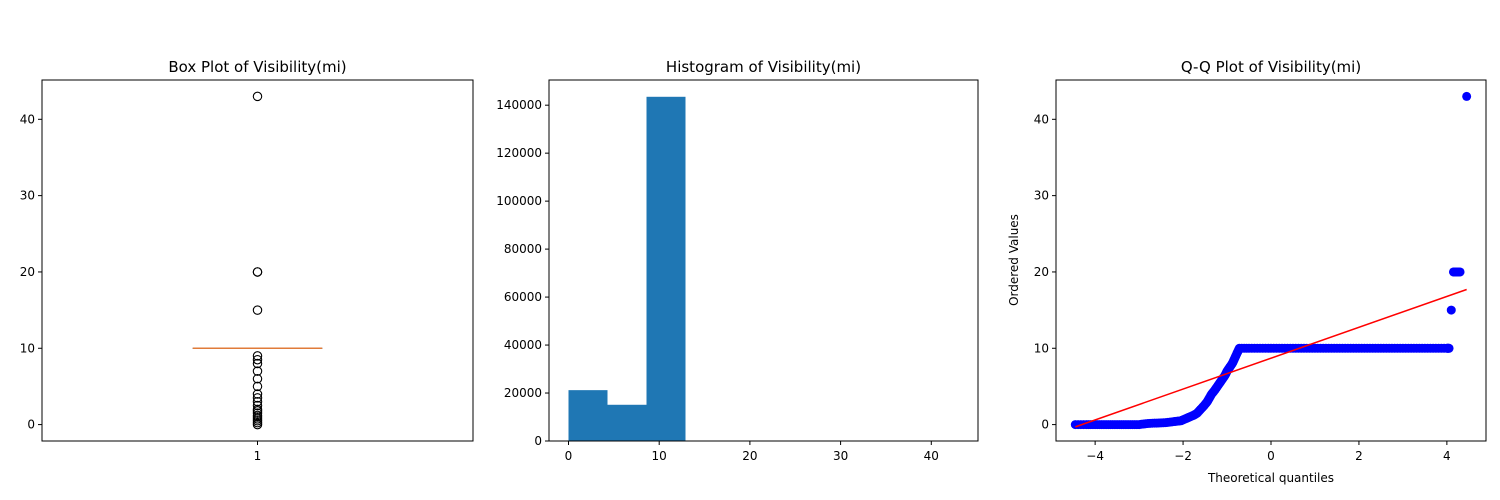 This screenshot has width=1500, height=500. I want to click on x-tick-label: 4, so click(1447, 456).